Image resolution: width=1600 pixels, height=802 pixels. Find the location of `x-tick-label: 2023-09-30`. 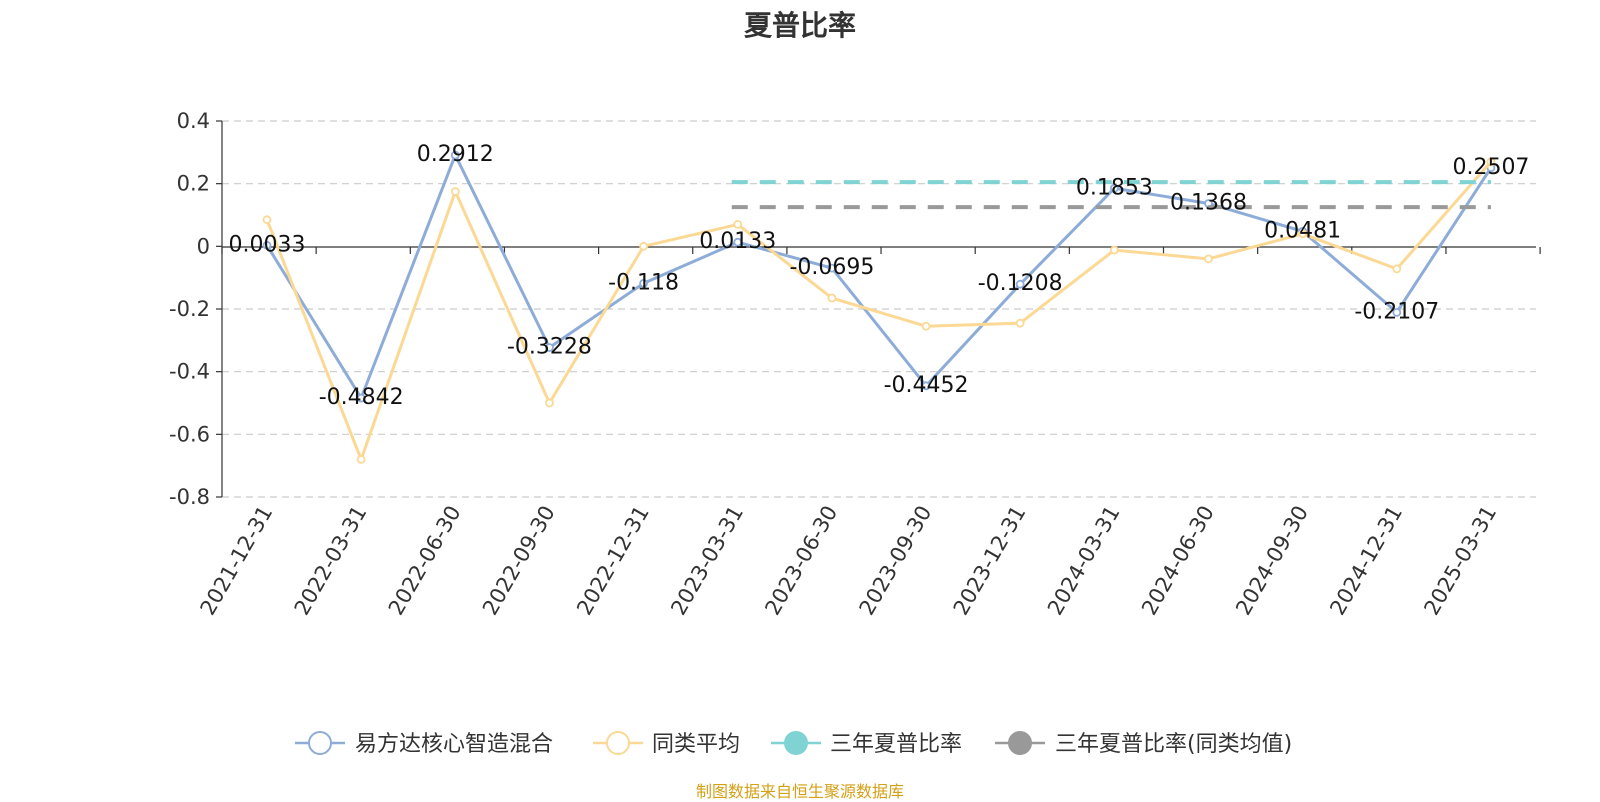

x-tick-label: 2023-09-30 is located at coordinates (896, 561).